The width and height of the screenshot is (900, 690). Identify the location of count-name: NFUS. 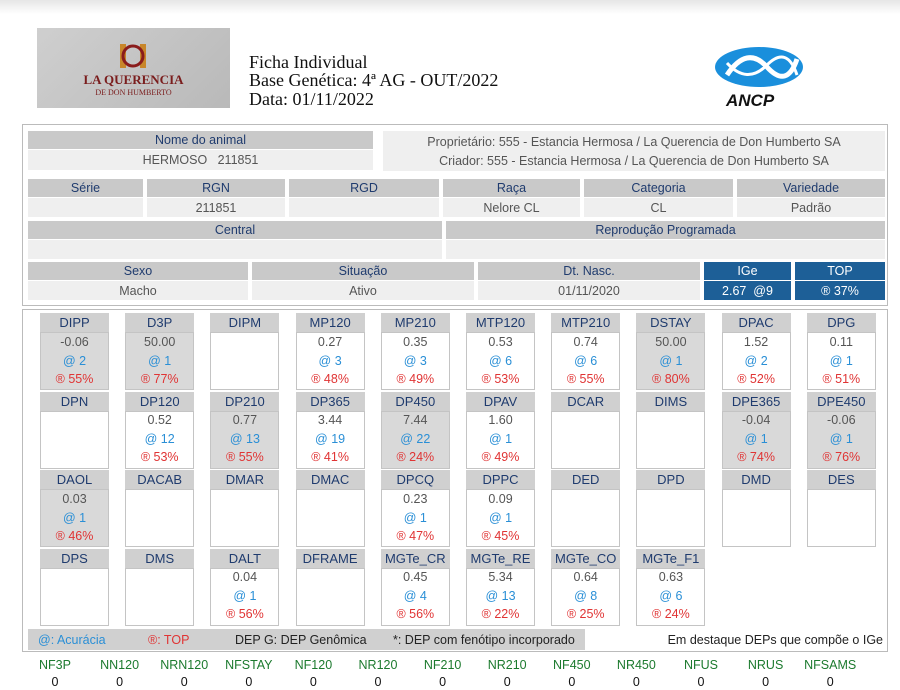
(701, 665).